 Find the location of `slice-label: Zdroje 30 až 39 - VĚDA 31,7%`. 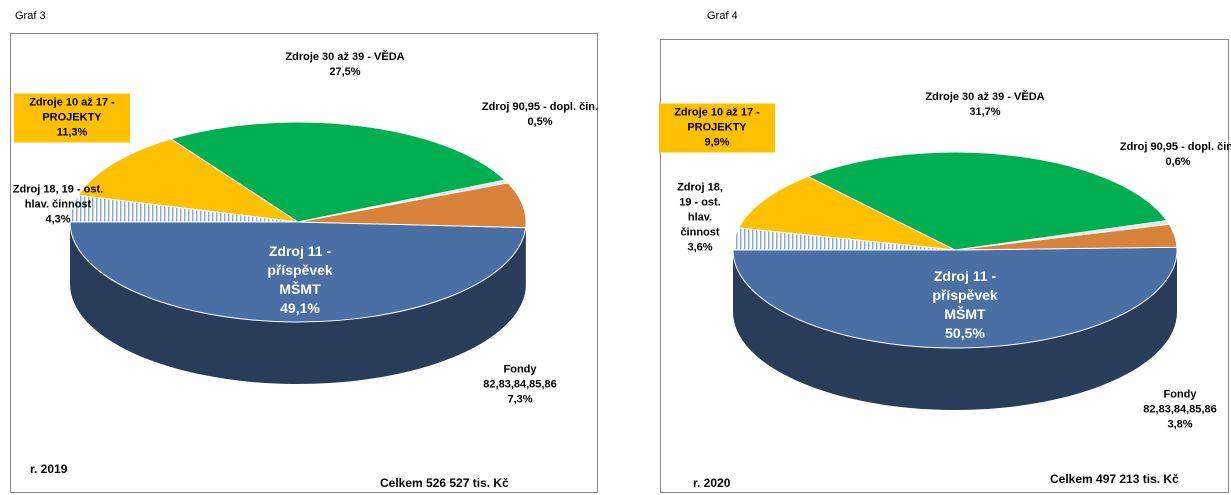

slice-label: Zdroje 30 až 39 - VĚDA 31,7% is located at coordinates (985, 105).